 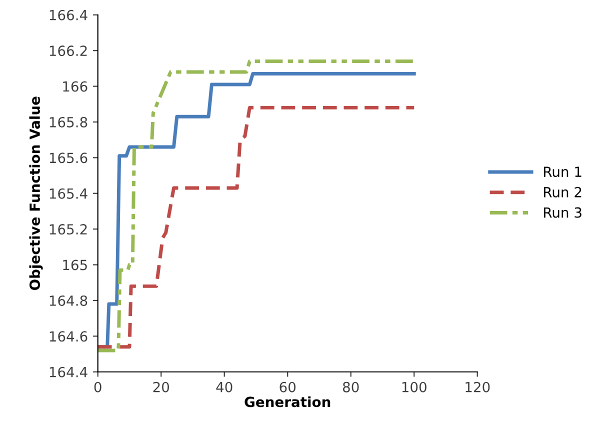 I want to click on x-tick-label: 100, so click(x=414, y=387).